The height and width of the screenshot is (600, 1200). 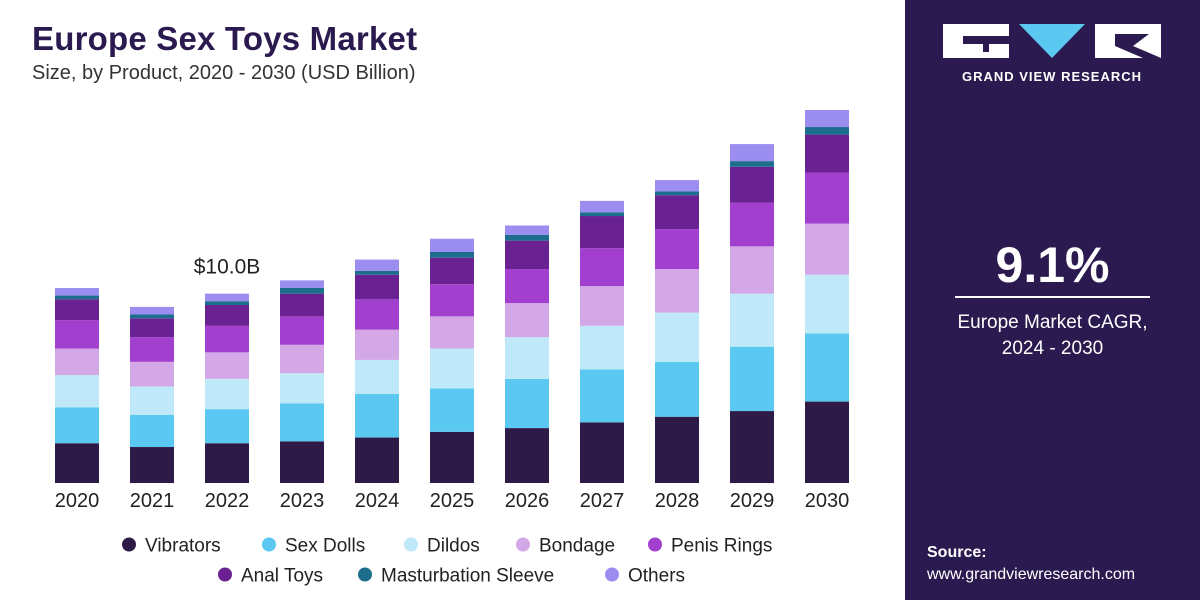 I want to click on gvr-logo-icon, so click(x=1052, y=41).